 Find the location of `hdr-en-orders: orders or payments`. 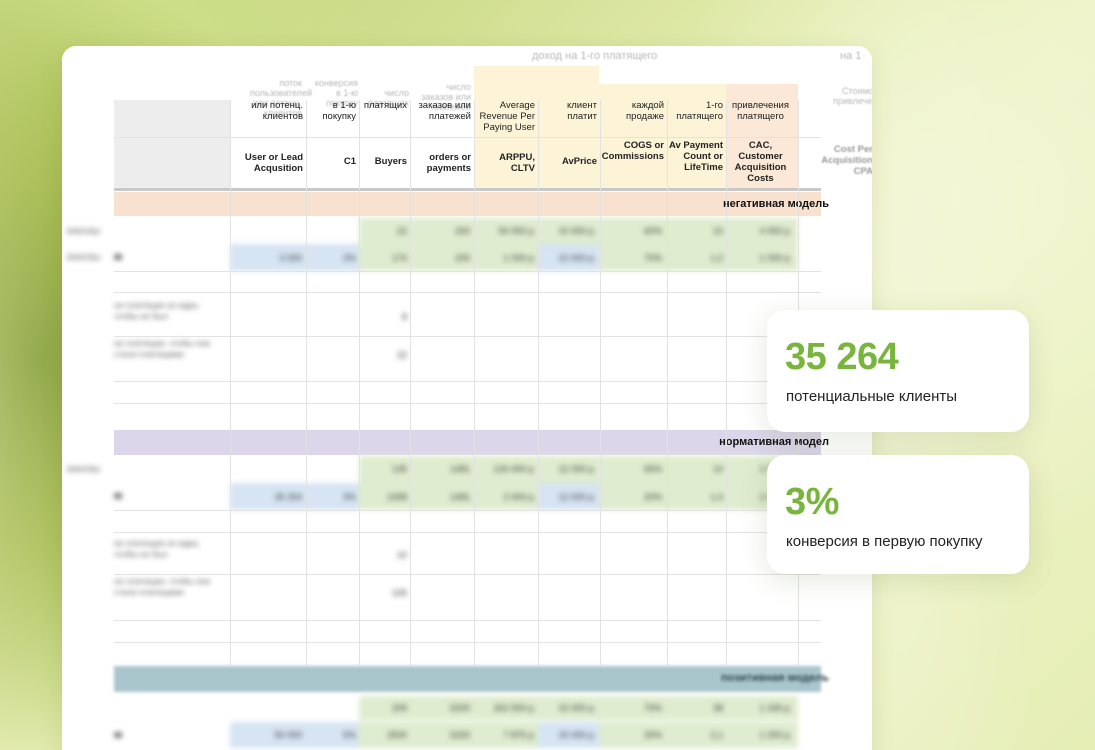

hdr-en-orders: orders or payments is located at coordinates (448, 163).